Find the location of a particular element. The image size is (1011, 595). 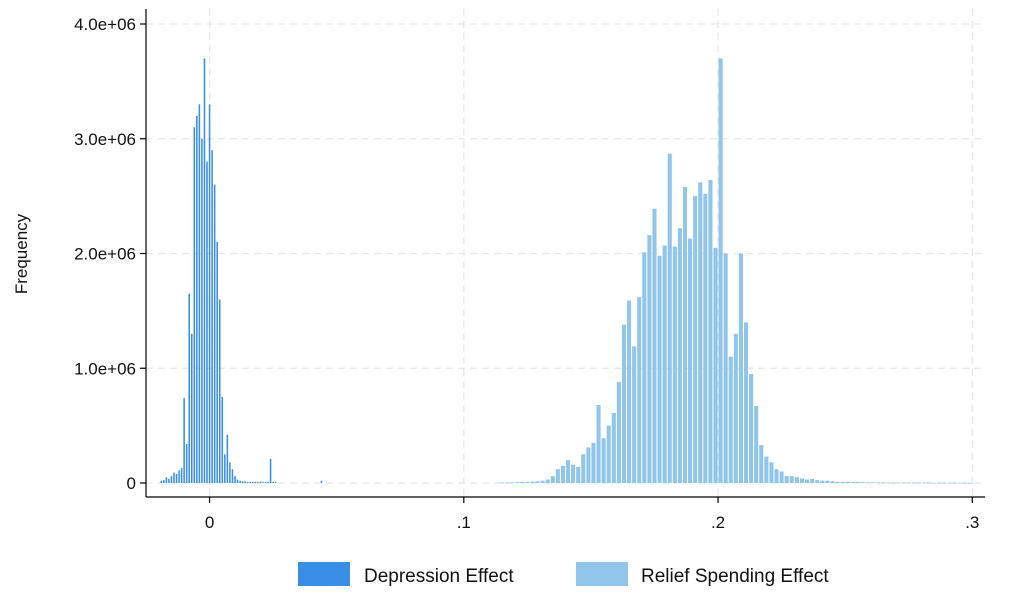

y-tick-label: 1.0e+06 is located at coordinates (105, 368).